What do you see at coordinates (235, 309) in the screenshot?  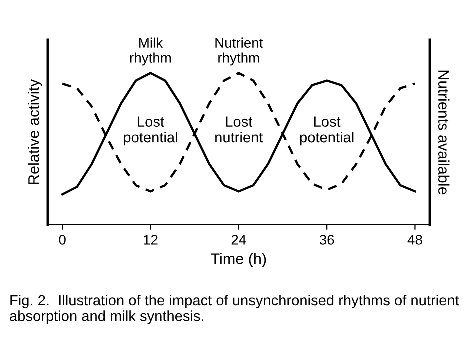 I see `caption: Fig. 2. Illustration of the impact of unsynchronised rhythms of nutrient absorption and milk synthesis.` at bounding box center [235, 309].